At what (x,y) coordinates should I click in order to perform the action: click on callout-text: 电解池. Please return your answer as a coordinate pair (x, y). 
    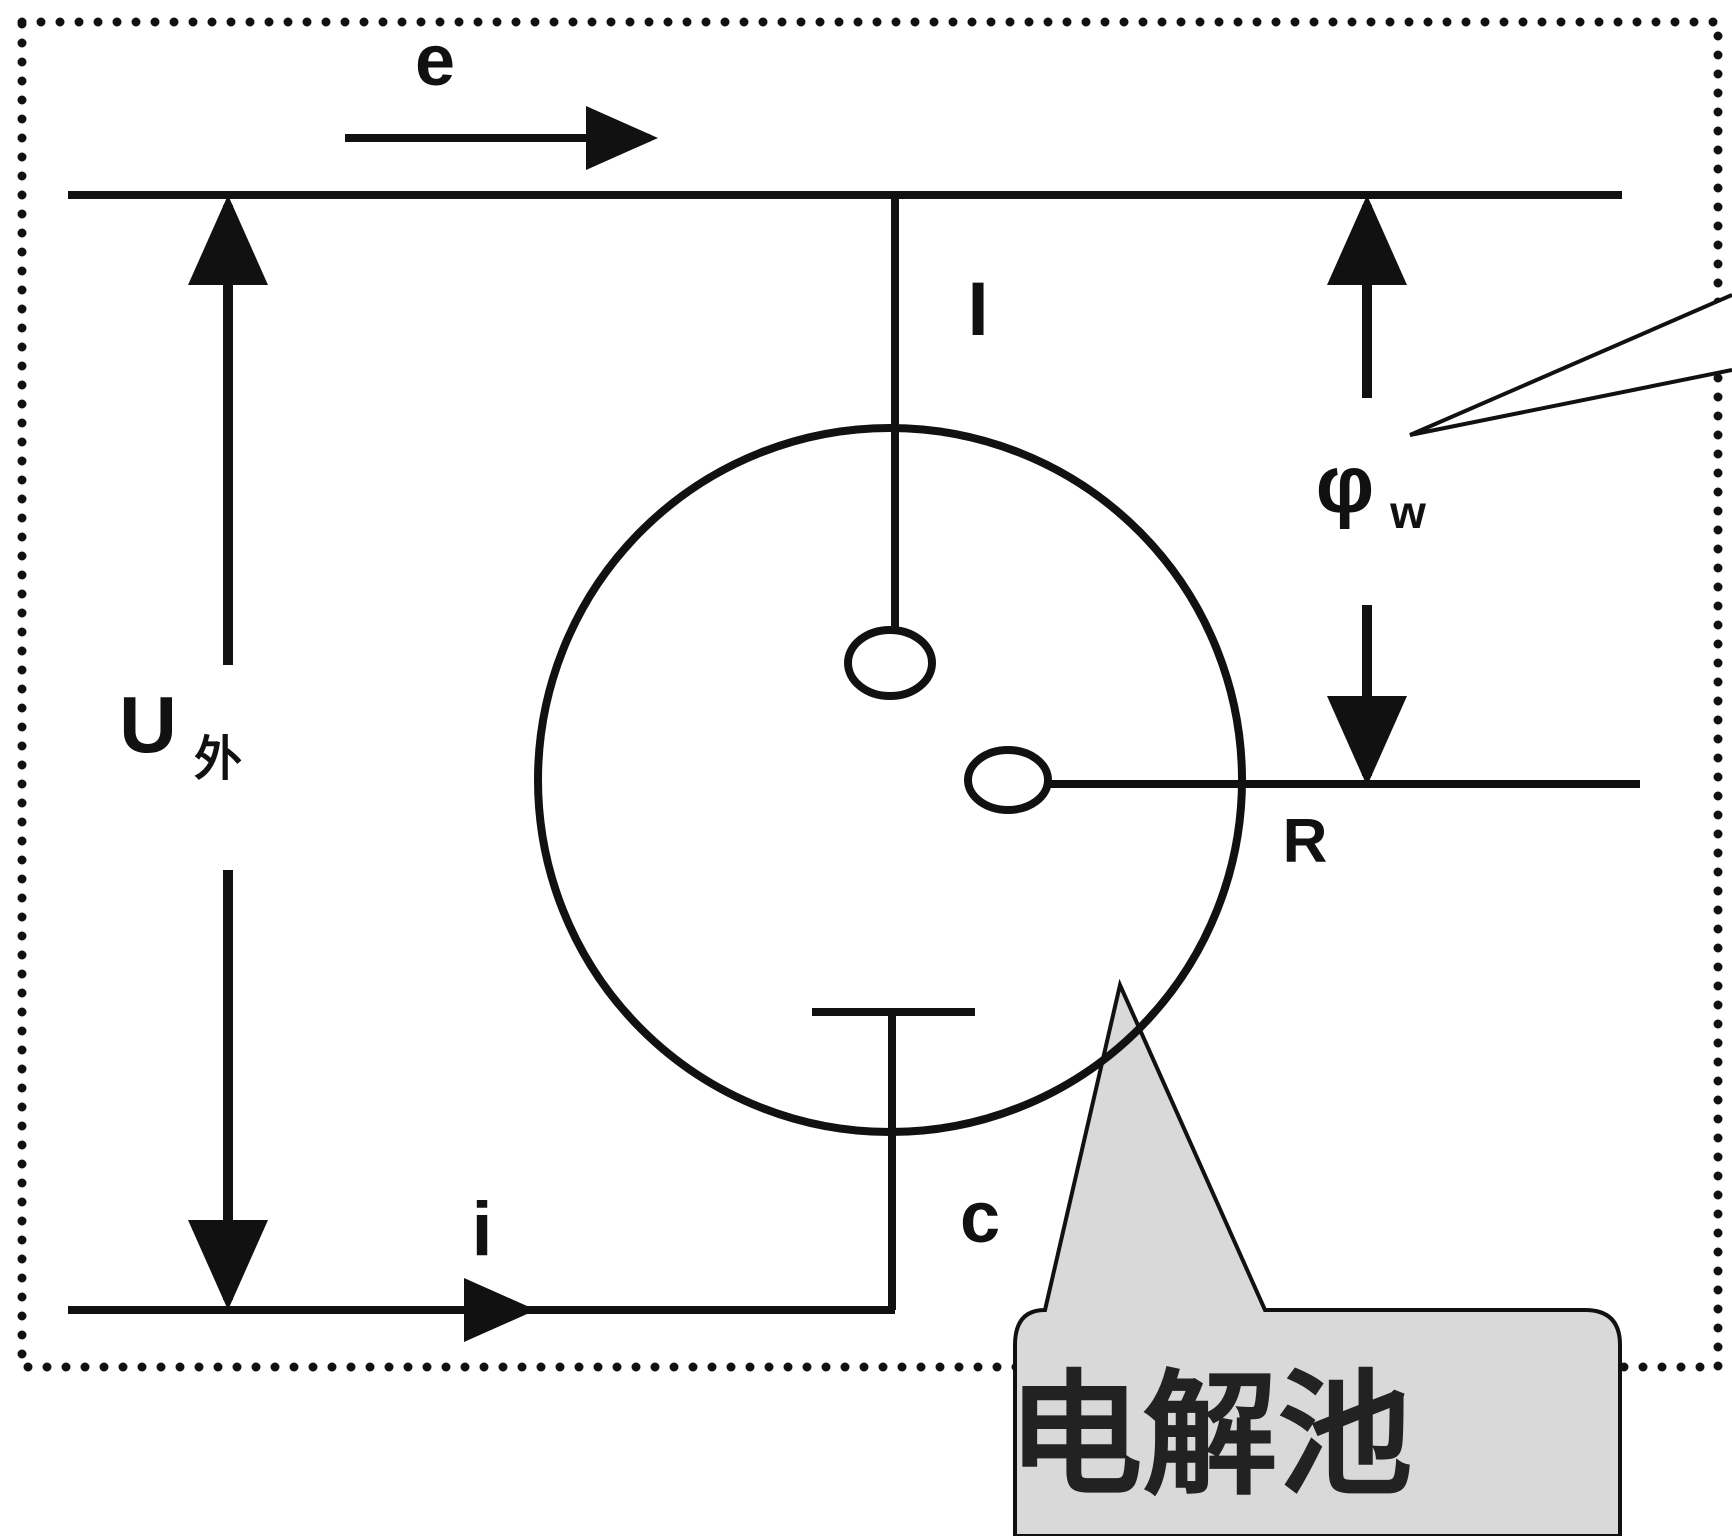
    Looking at the image, I should click on (1210, 1434).